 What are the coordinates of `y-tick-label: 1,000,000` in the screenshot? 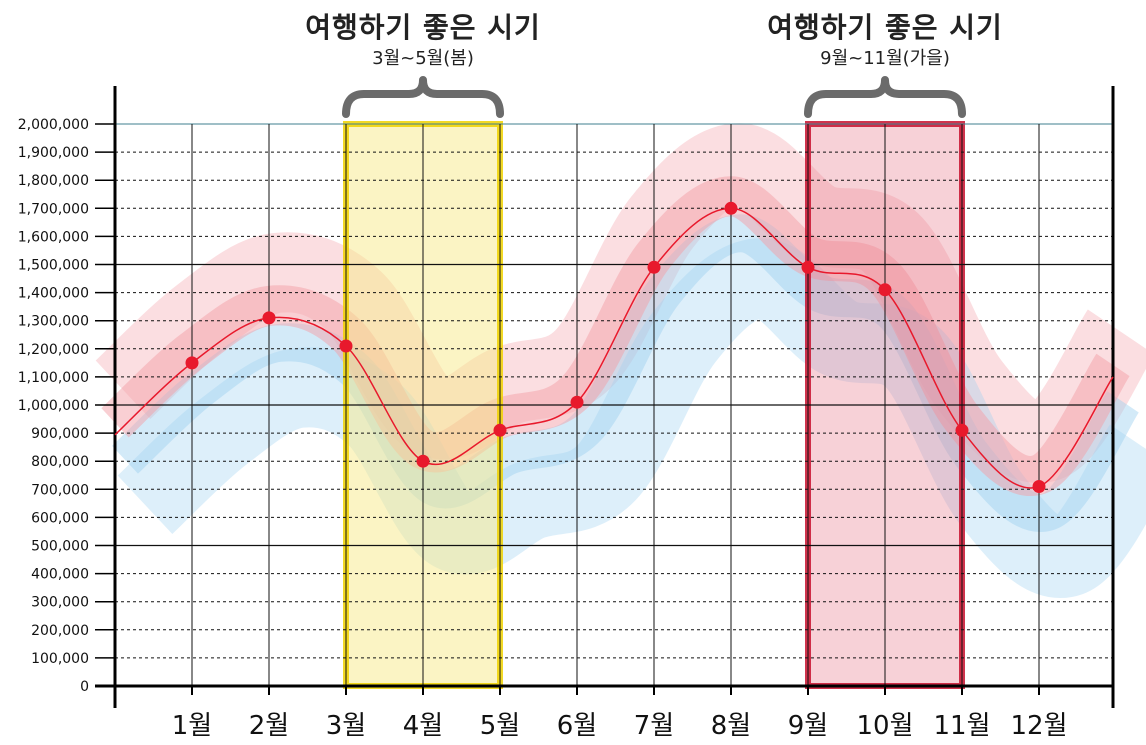 It's located at (53, 406).